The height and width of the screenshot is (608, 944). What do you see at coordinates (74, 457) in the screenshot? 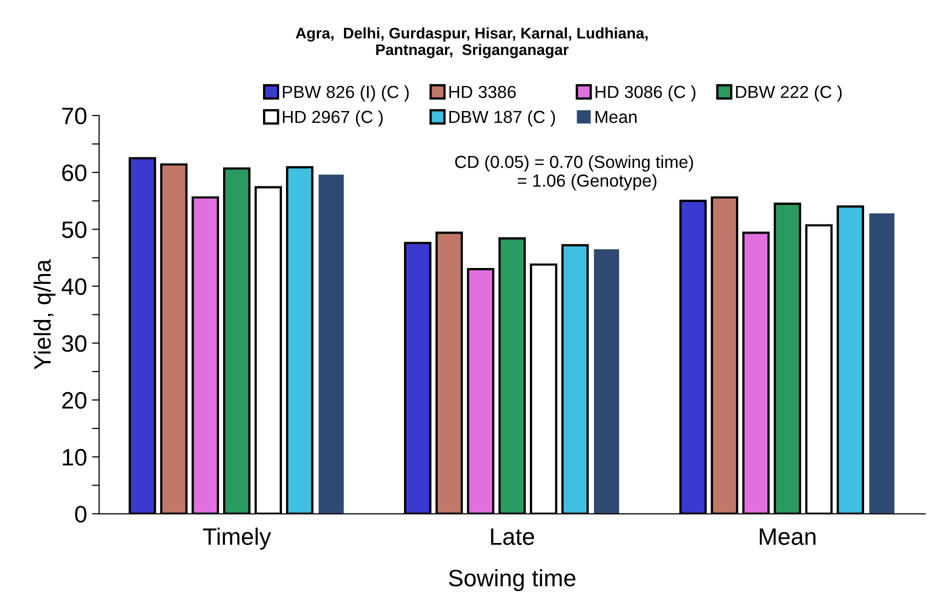
I see `y-tick-label: 10` at bounding box center [74, 457].